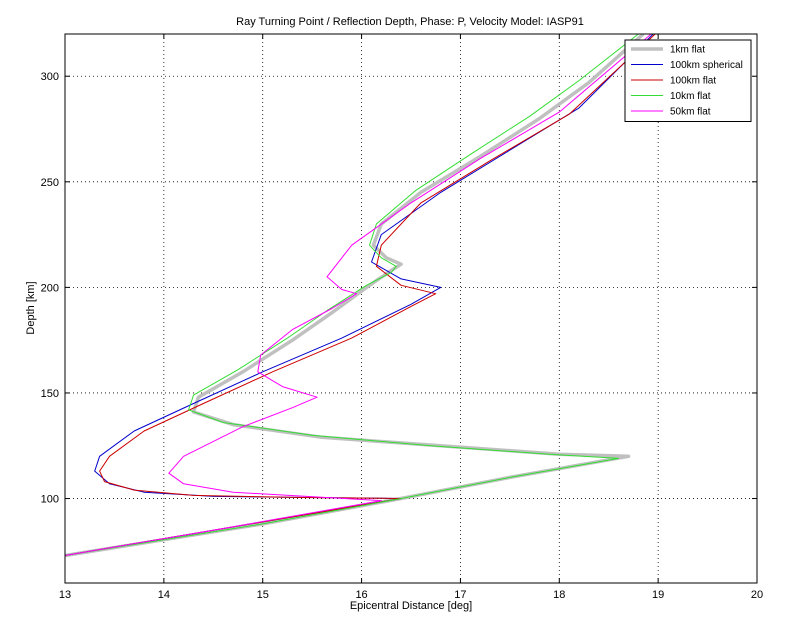 This screenshot has width=790, height=632. I want to click on x-tick-label: 18, so click(559, 595).